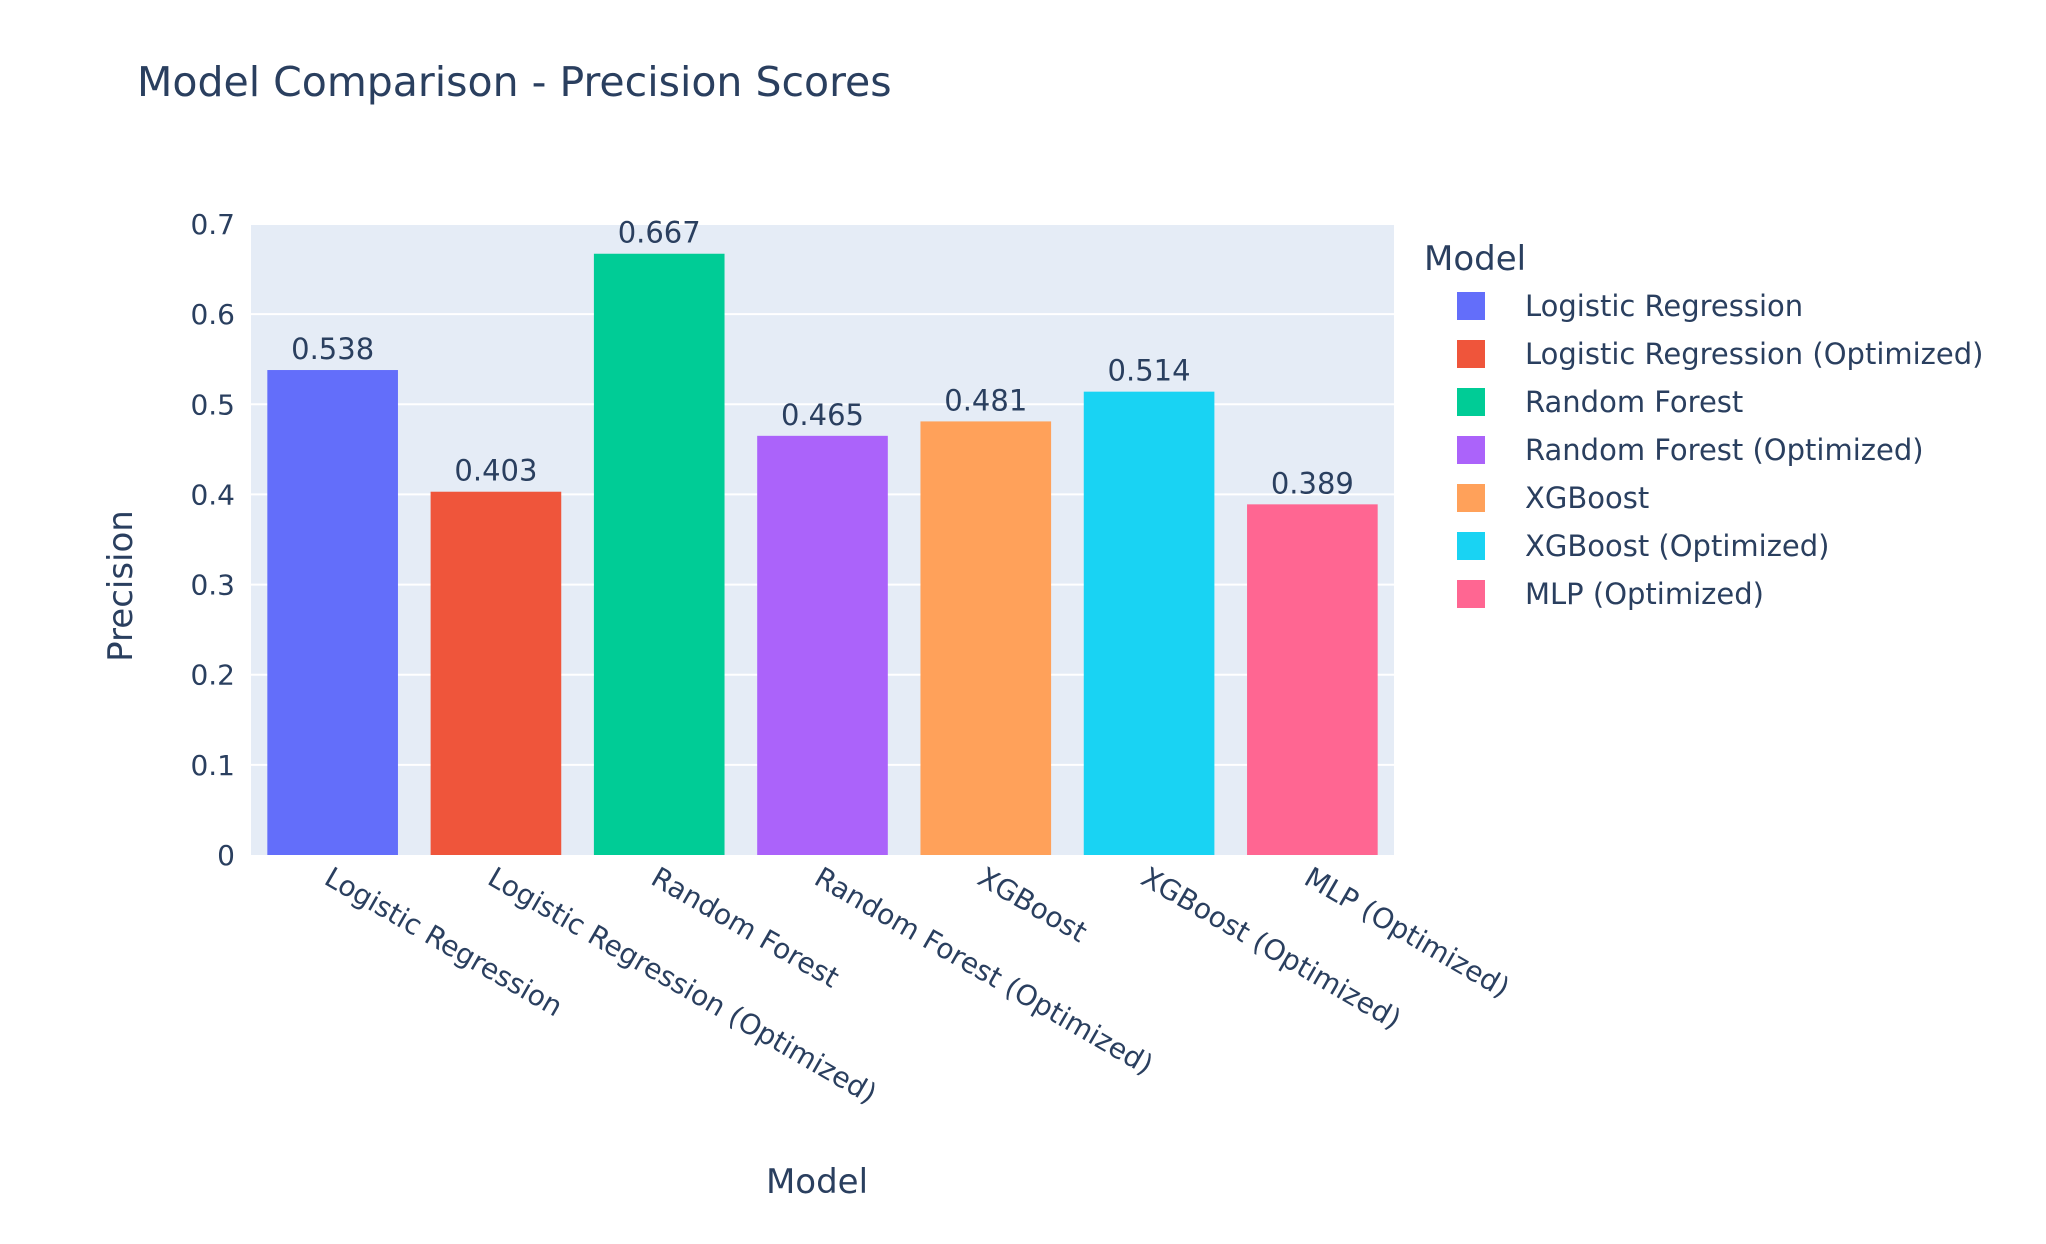 The height and width of the screenshot is (1244, 2046). What do you see at coordinates (212, 540) in the screenshot?
I see `y-axis-ticks: 0 0.1 0.2 0.3 0.4 0.5 0.6 0.7` at bounding box center [212, 540].